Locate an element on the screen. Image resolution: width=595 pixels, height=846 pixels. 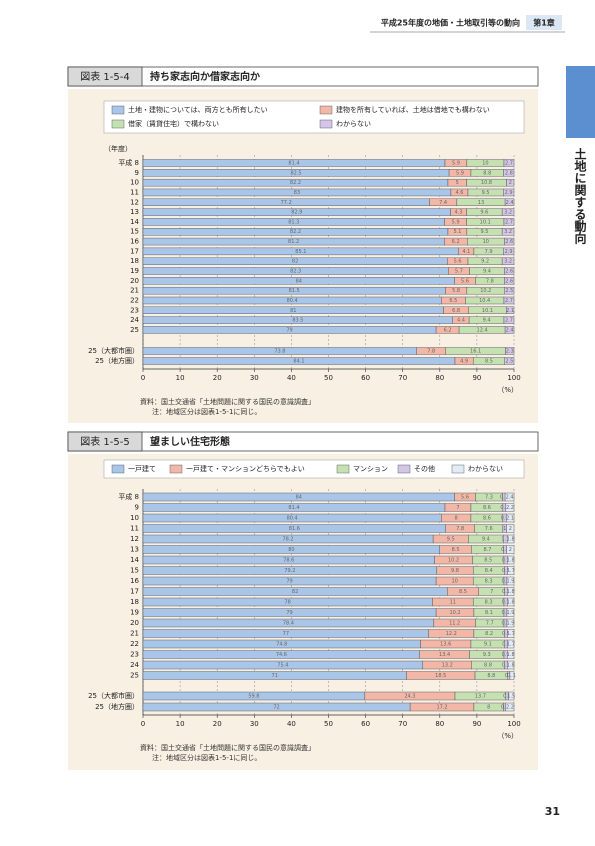
value-label: 9.1 is located at coordinates (488, 645).